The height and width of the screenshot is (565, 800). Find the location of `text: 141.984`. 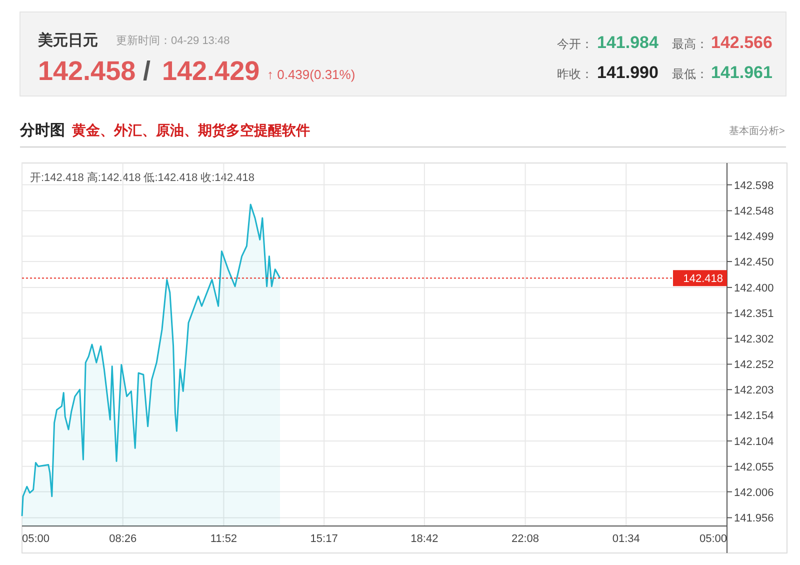

text: 141.984 is located at coordinates (628, 42).